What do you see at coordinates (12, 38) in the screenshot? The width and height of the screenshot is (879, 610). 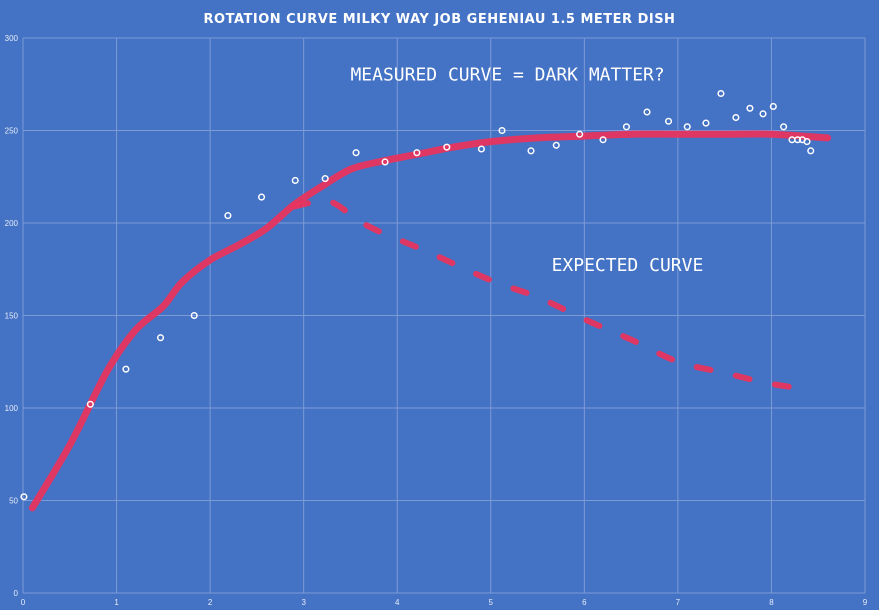 I see `y-tick-label: 300` at bounding box center [12, 38].